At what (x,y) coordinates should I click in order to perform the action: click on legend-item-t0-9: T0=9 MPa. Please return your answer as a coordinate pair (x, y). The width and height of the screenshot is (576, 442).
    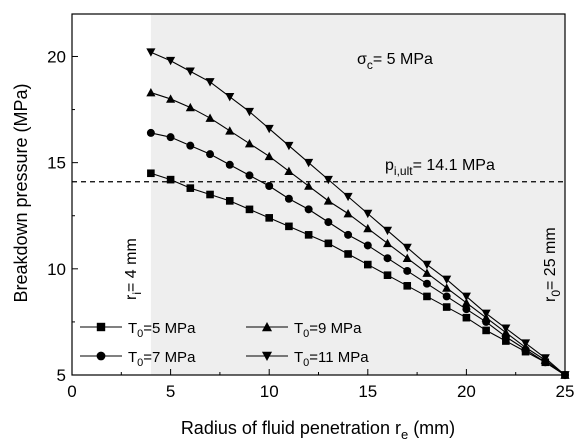
    Looking at the image, I should click on (328, 330).